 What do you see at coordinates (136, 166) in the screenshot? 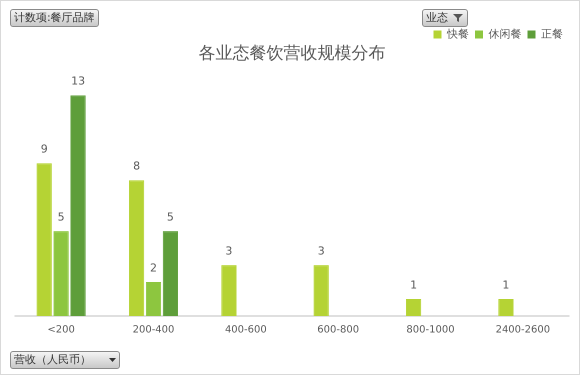
I see `data-label: 8` at bounding box center [136, 166].